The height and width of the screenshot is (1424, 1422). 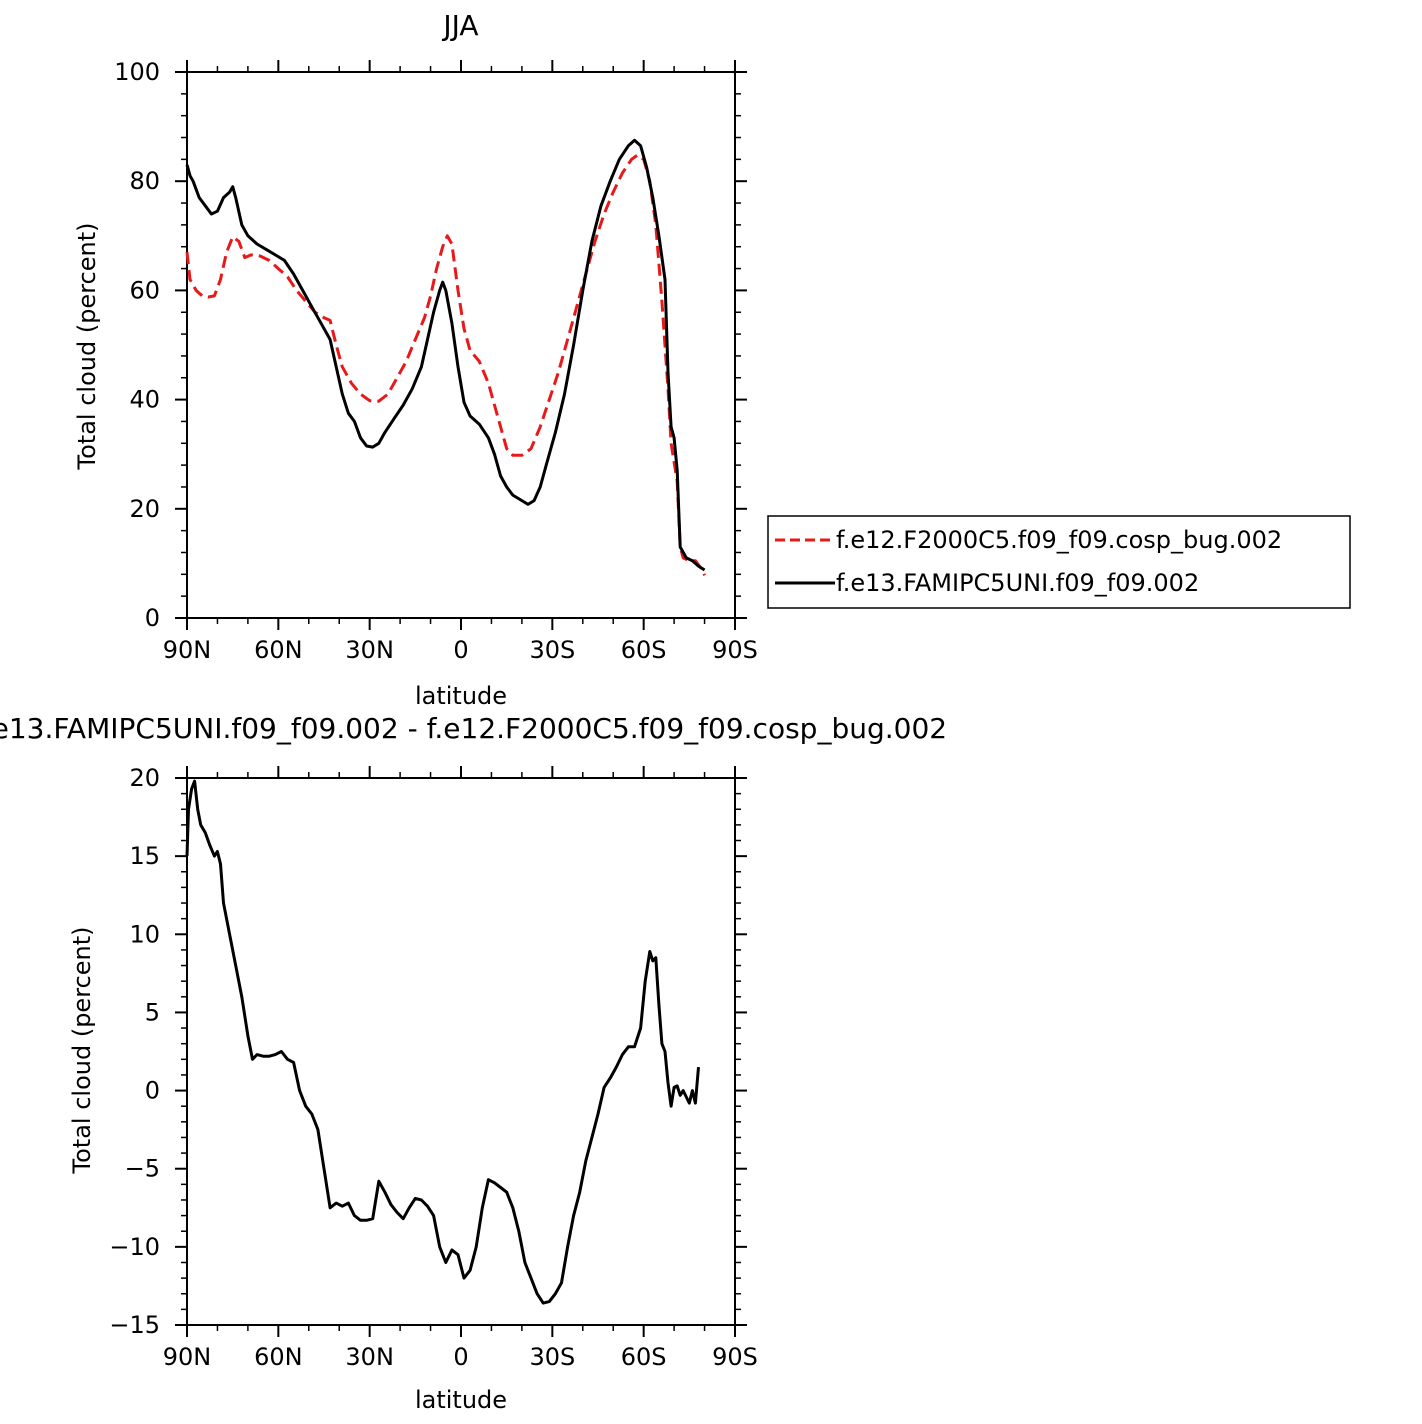 I want to click on top-y-axis-label: Total cloud (percent), so click(x=87, y=347).